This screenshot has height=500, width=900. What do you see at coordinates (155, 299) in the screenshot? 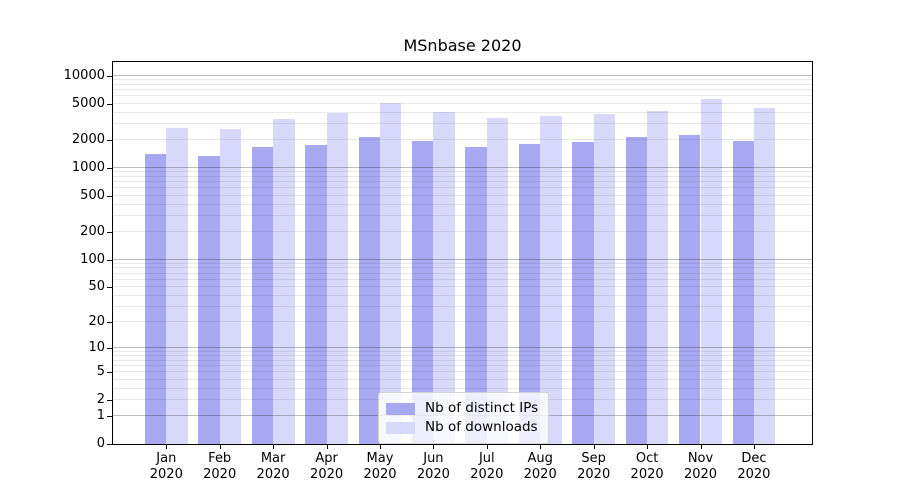
I see `bar-distinct-ips-jan` at bounding box center [155, 299].